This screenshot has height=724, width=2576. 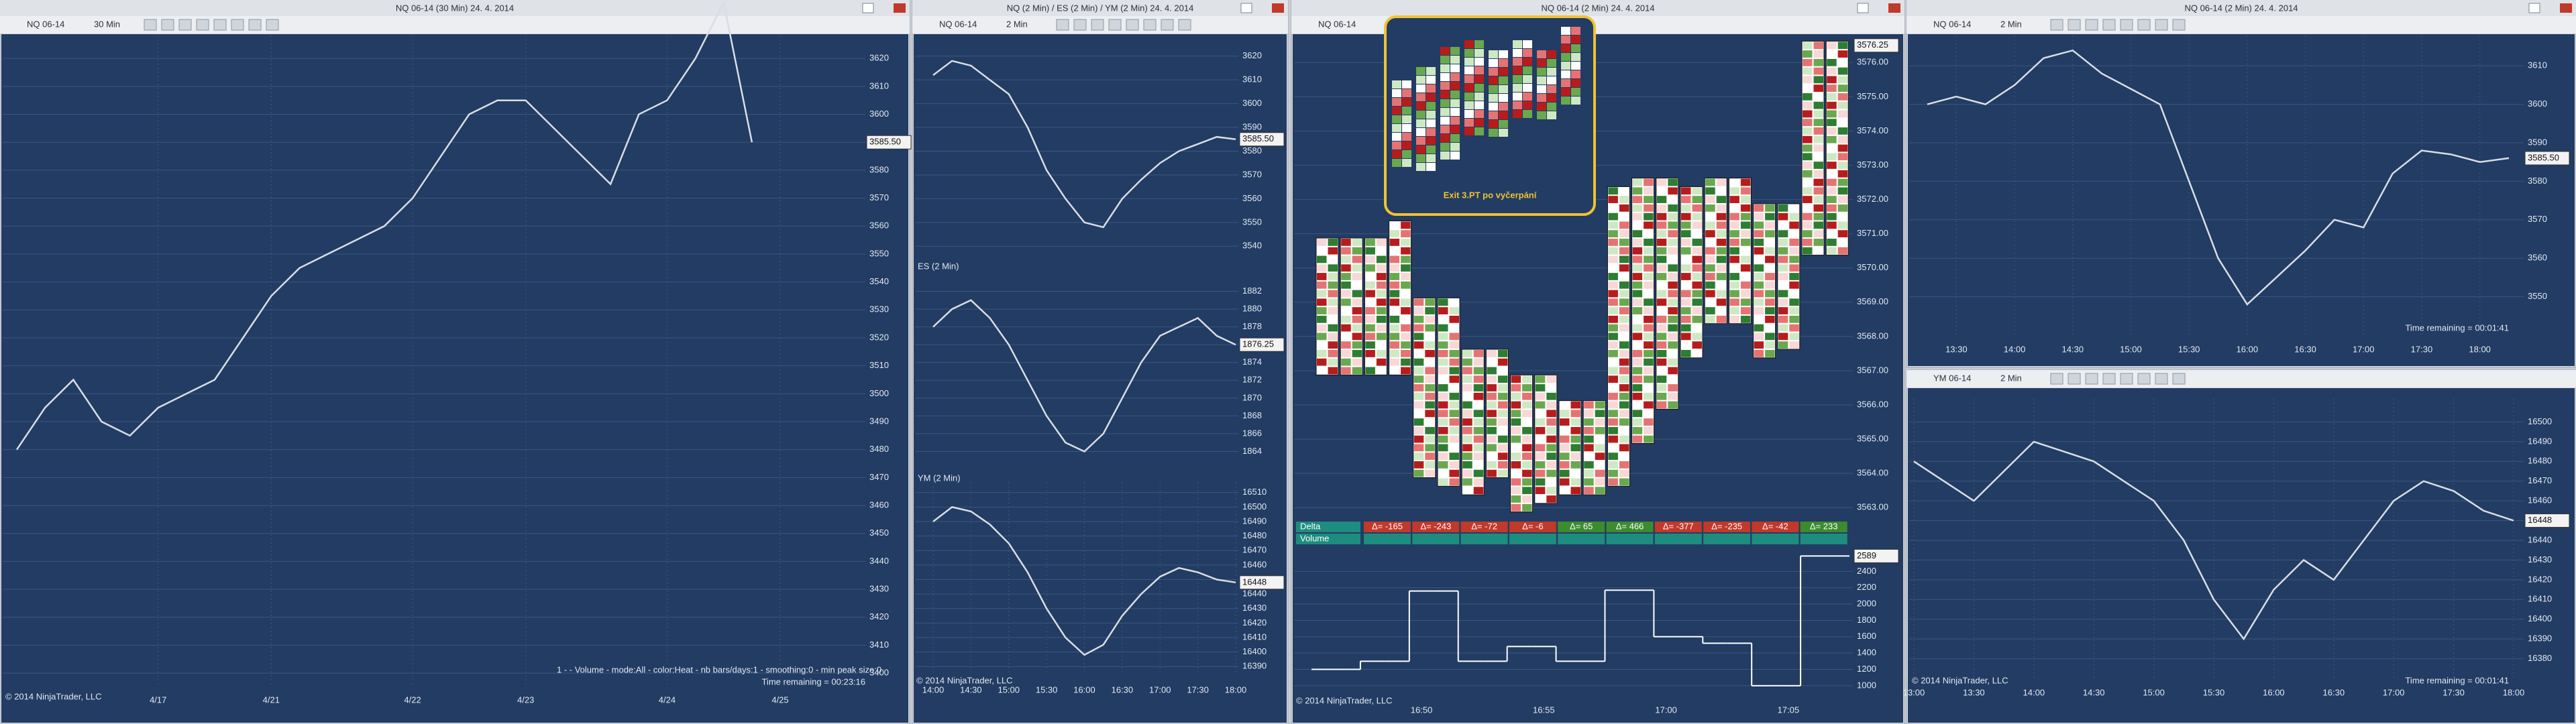 I want to click on instrument-selector: YM 06-14, so click(x=1952, y=378).